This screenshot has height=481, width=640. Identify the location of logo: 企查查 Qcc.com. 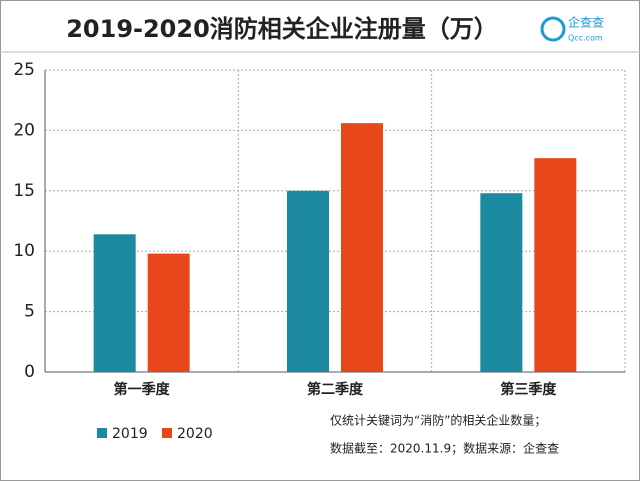
(572, 29).